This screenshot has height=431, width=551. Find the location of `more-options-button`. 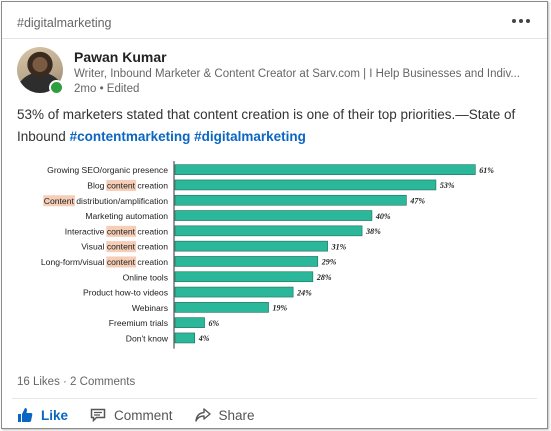

more-options-button is located at coordinates (521, 21).